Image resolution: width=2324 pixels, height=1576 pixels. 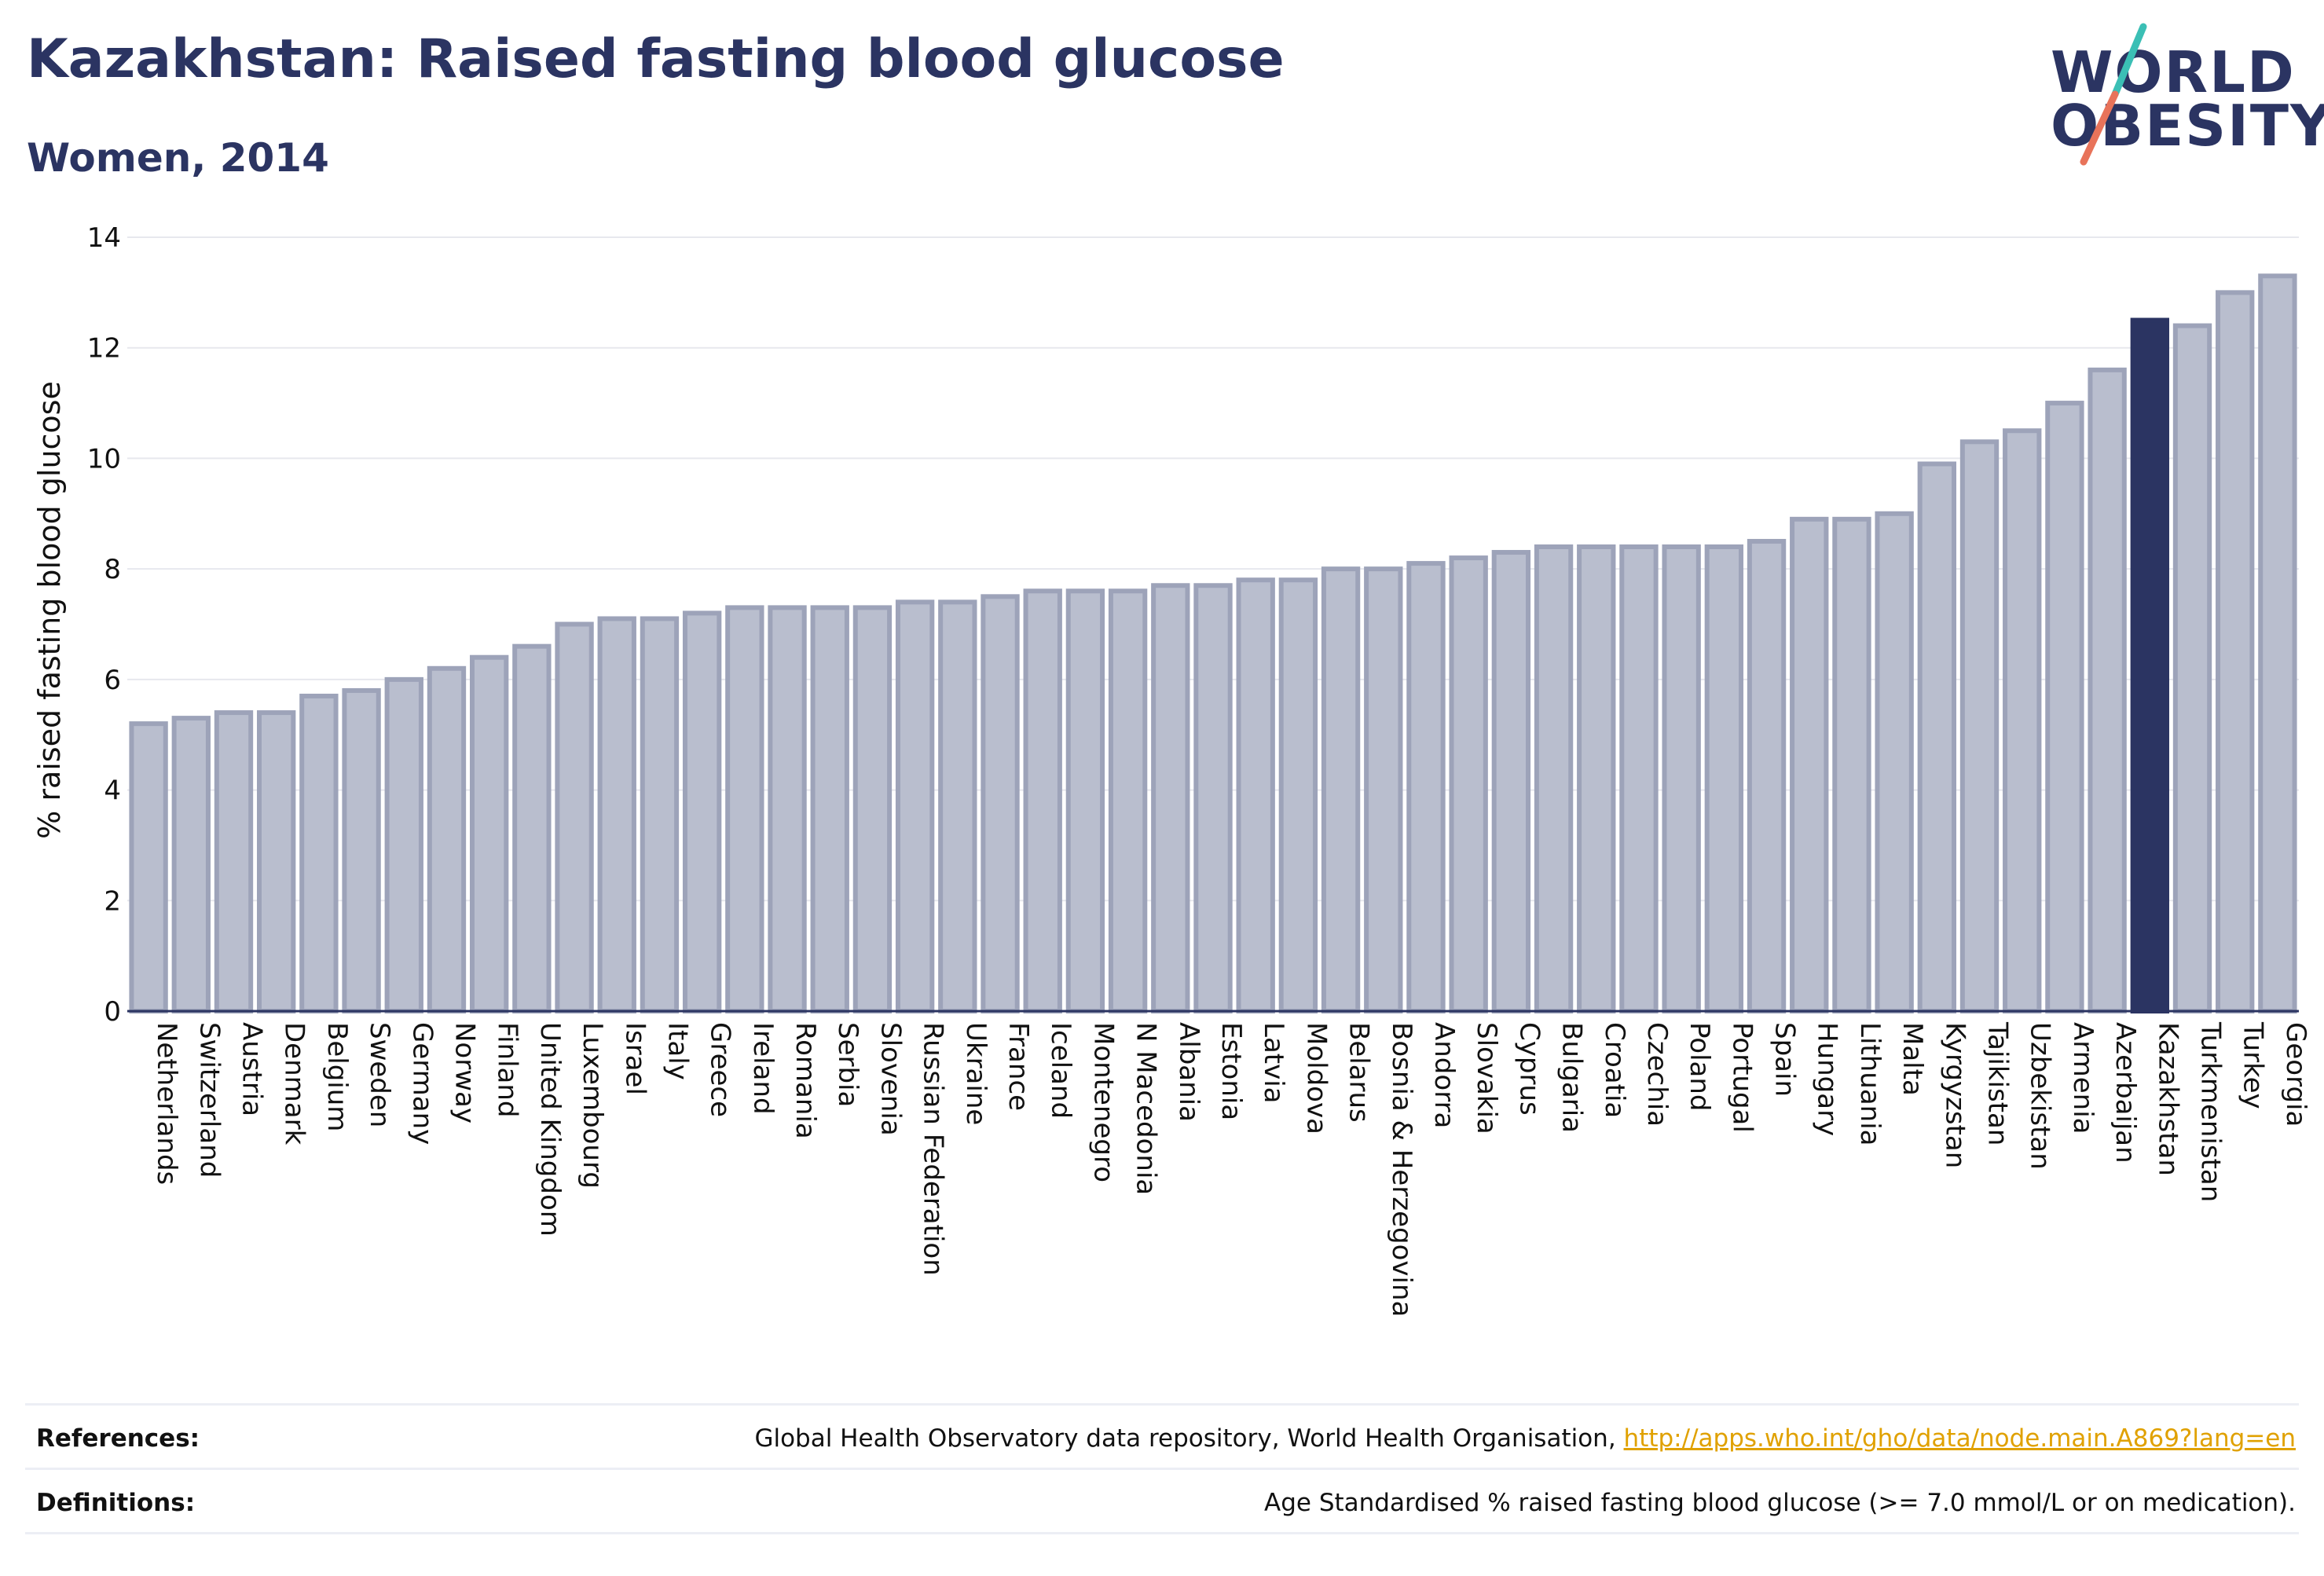 I want to click on x-tick-label: Uzbekistan, so click(x=2040, y=1096).